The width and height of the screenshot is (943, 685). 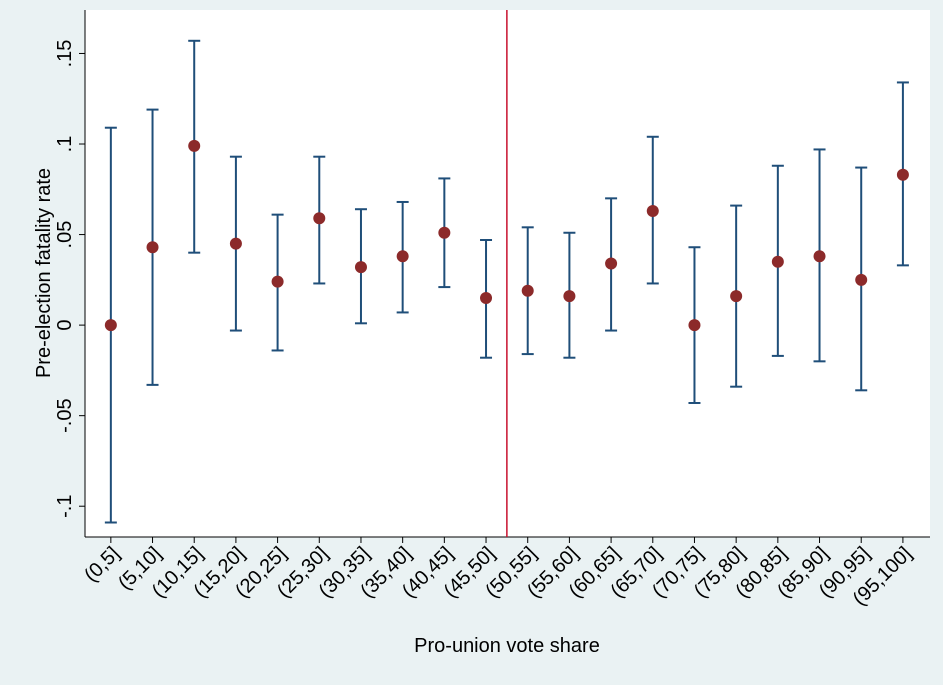 What do you see at coordinates (65, 415) in the screenshot?
I see `y-tick-label: -.05` at bounding box center [65, 415].